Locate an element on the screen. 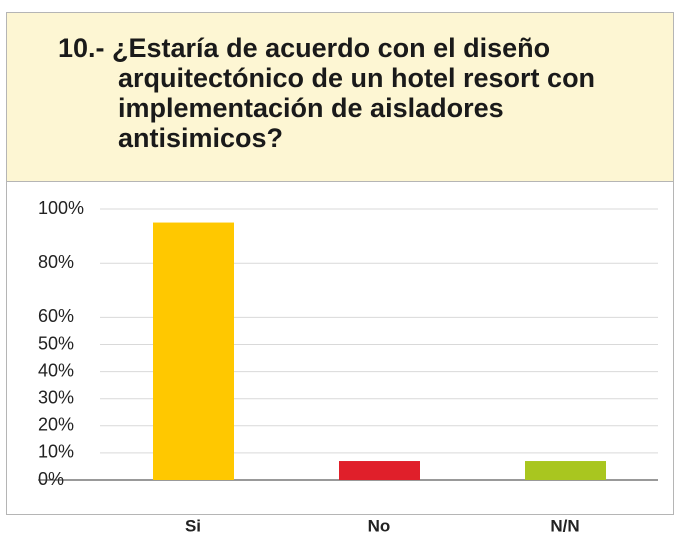 Image resolution: width=681 pixels, height=536 pixels. y-tick-label: 40% is located at coordinates (56, 370).